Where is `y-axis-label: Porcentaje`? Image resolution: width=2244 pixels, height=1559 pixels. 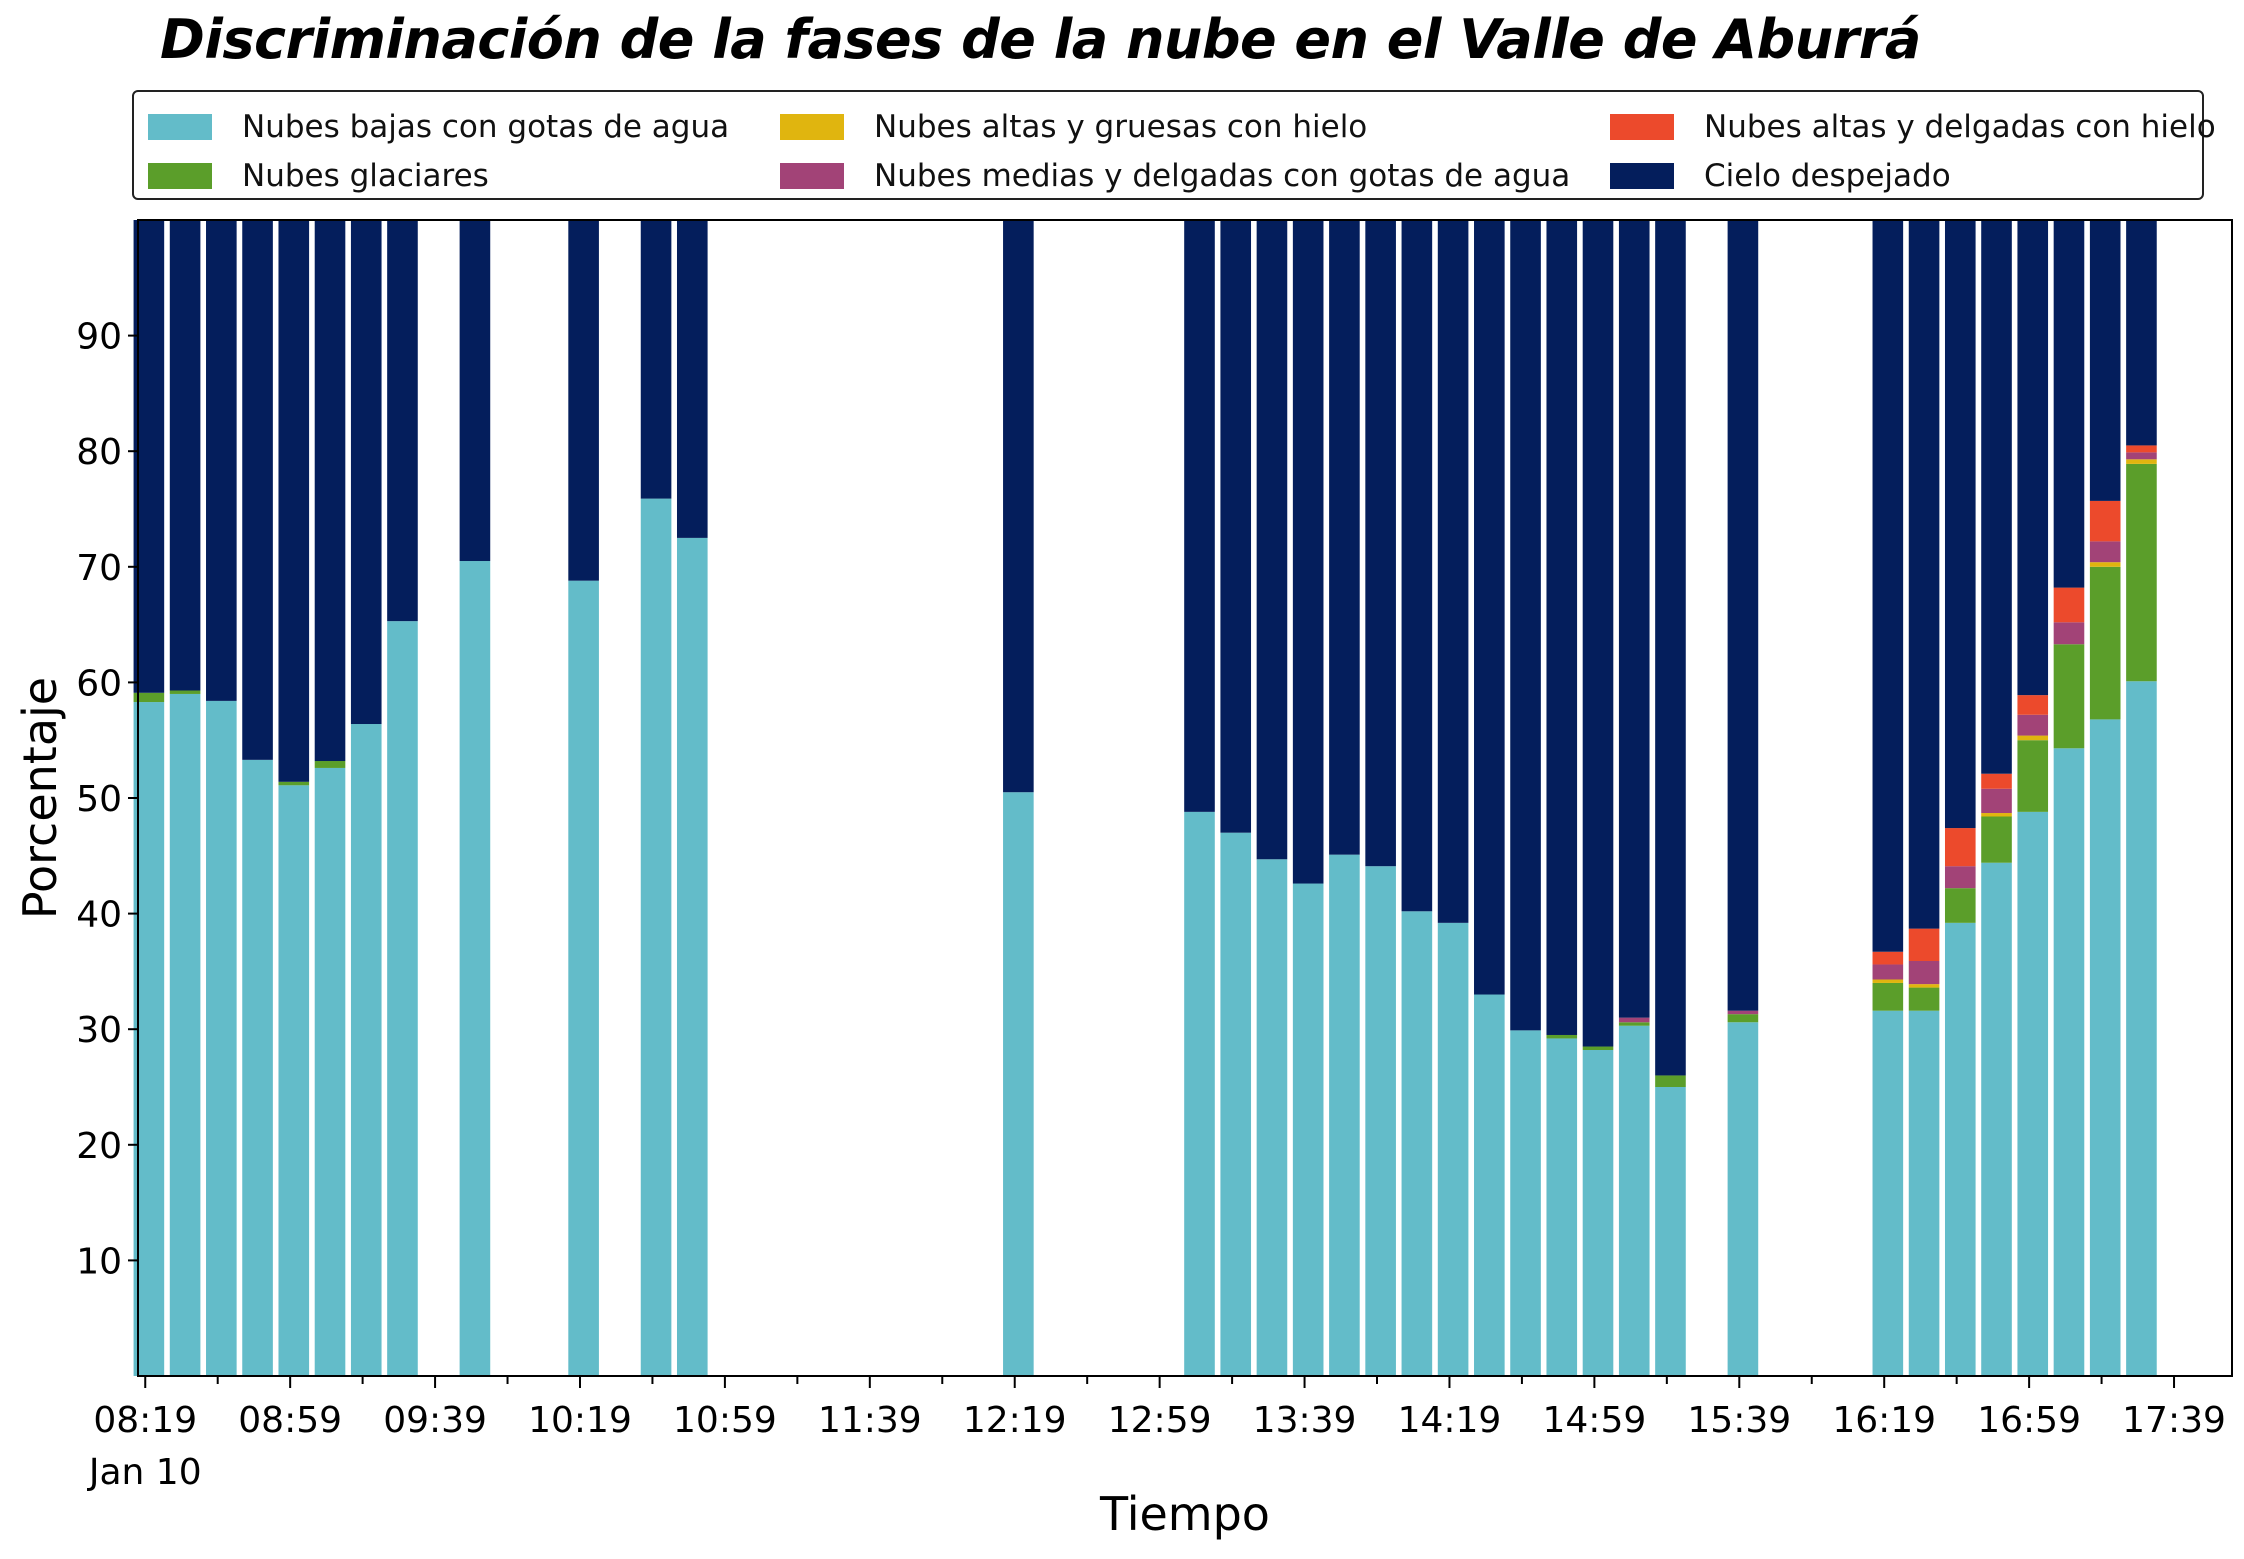
y-axis-label: Porcentaje is located at coordinates (40, 798).